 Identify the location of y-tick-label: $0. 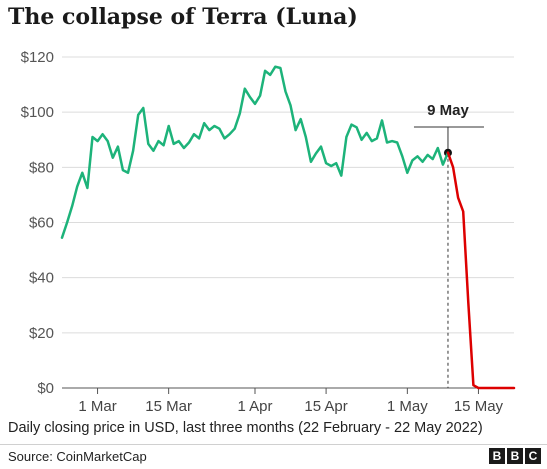
(45, 388).